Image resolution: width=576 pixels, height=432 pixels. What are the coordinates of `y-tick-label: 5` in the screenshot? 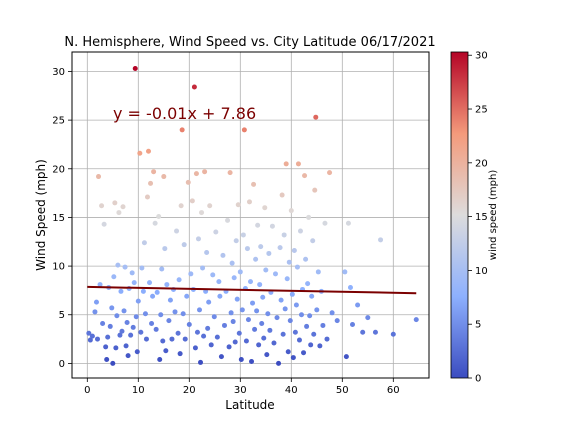 It's located at (62, 315).